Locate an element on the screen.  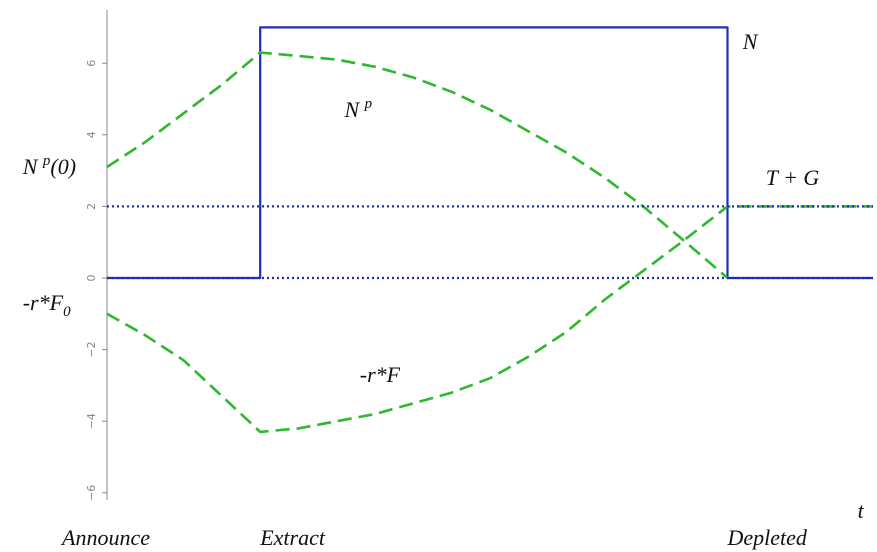
y-tick-label: 4 is located at coordinates (91, 134).